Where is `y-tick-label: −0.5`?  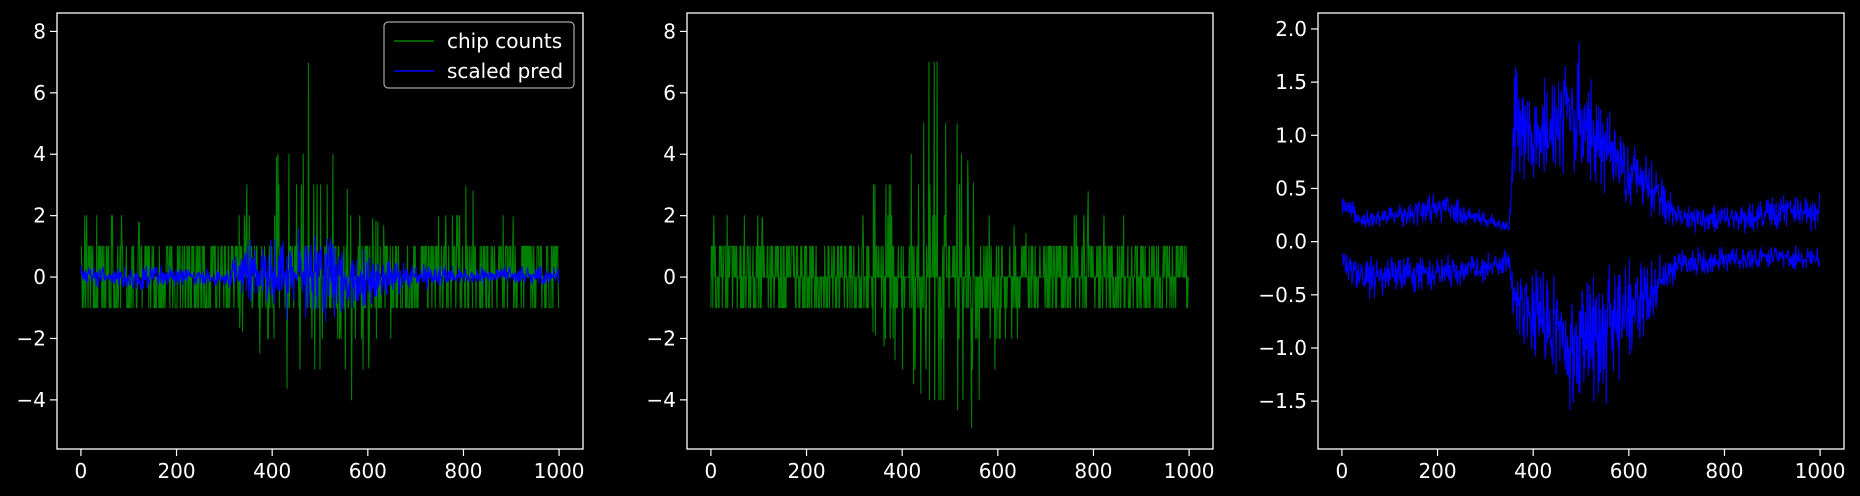
y-tick-label: −0.5 is located at coordinates (1282, 295).